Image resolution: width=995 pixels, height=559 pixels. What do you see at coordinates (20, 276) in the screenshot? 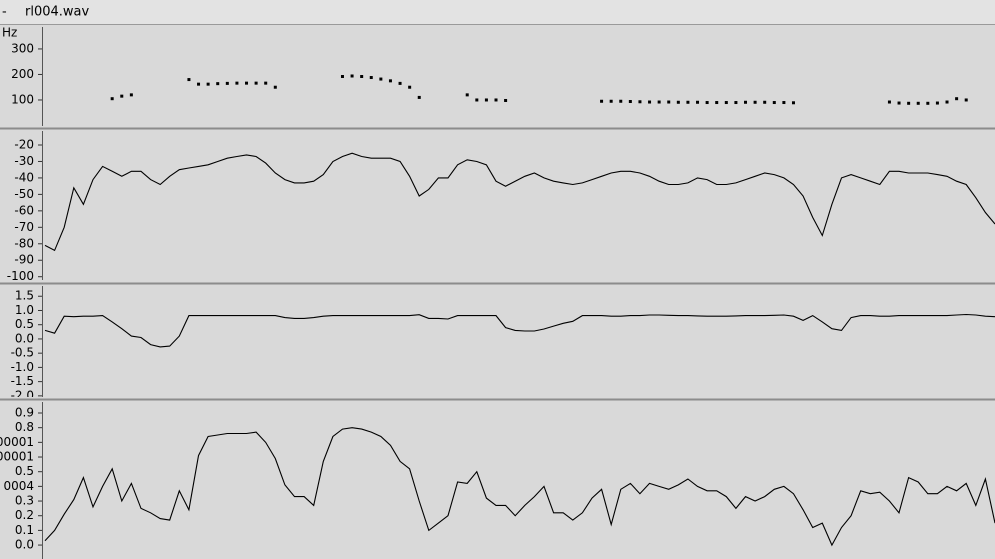
I see `y-tick-label: -100` at bounding box center [20, 276].